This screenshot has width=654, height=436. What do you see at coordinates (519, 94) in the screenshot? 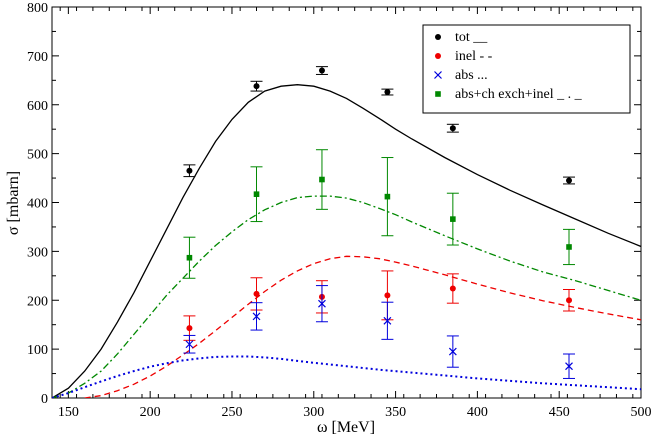
I see `legend-label: abs+ch exch+inel _ . _` at bounding box center [519, 94].